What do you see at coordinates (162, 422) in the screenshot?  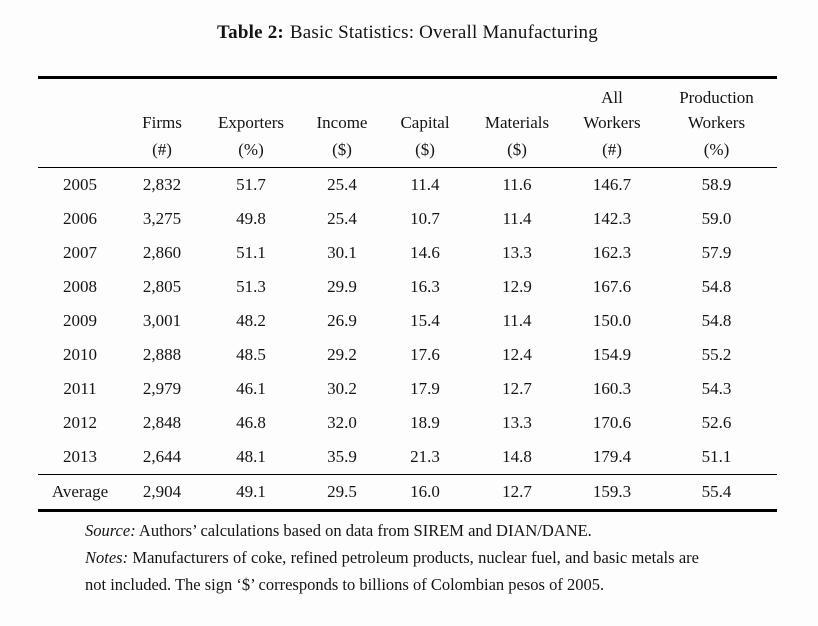 I see `value-cell: 2,848` at bounding box center [162, 422].